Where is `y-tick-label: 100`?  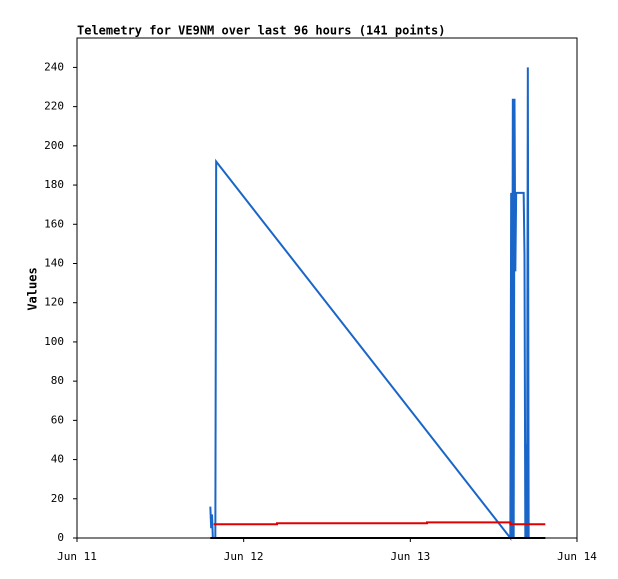 y-tick-label: 100 is located at coordinates (54, 341).